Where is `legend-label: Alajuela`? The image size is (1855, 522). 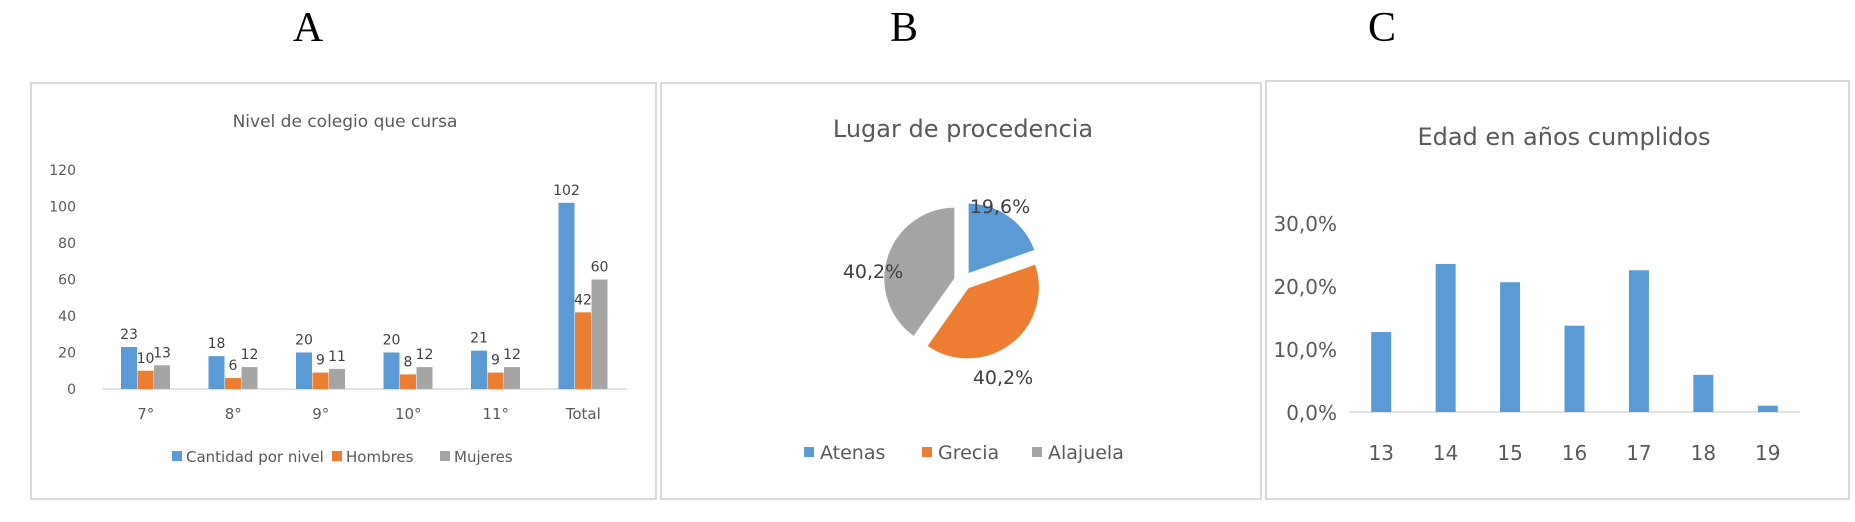
legend-label: Alajuela is located at coordinates (1086, 453).